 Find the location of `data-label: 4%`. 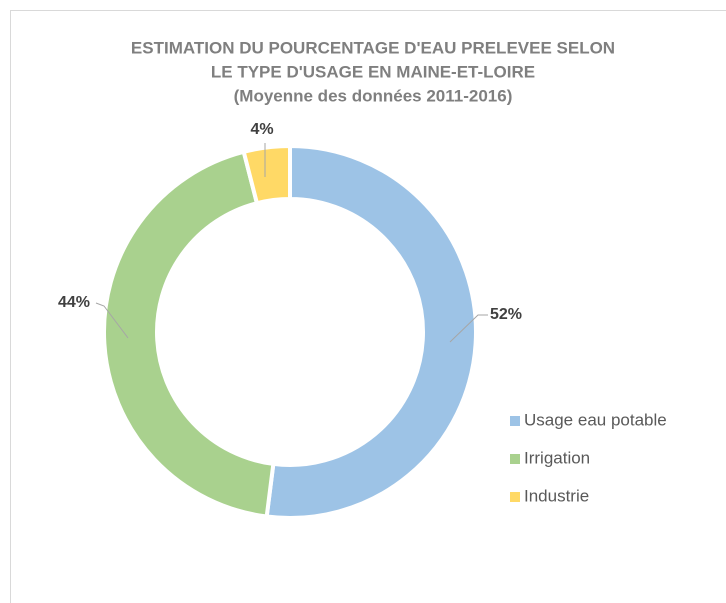

data-label: 4% is located at coordinates (261, 129).